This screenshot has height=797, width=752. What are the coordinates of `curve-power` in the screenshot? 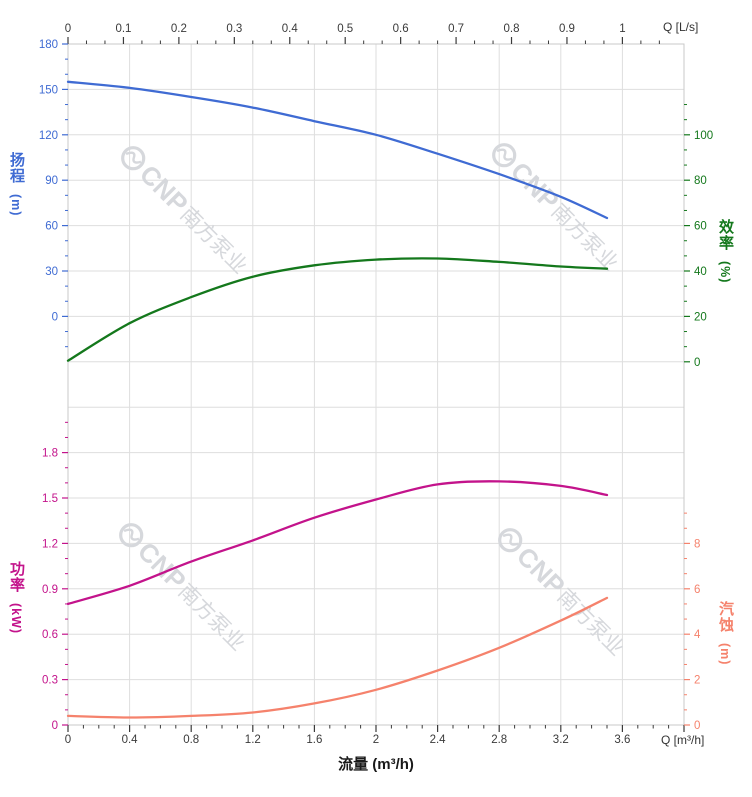 It's located at (337, 543).